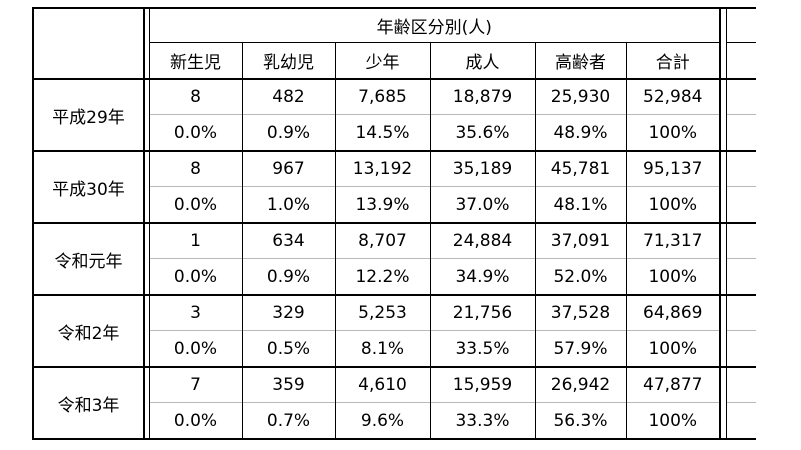 The height and width of the screenshot is (450, 801). Describe the element at coordinates (382, 205) in the screenshot. I see `percent-cell: 13.9%` at that location.